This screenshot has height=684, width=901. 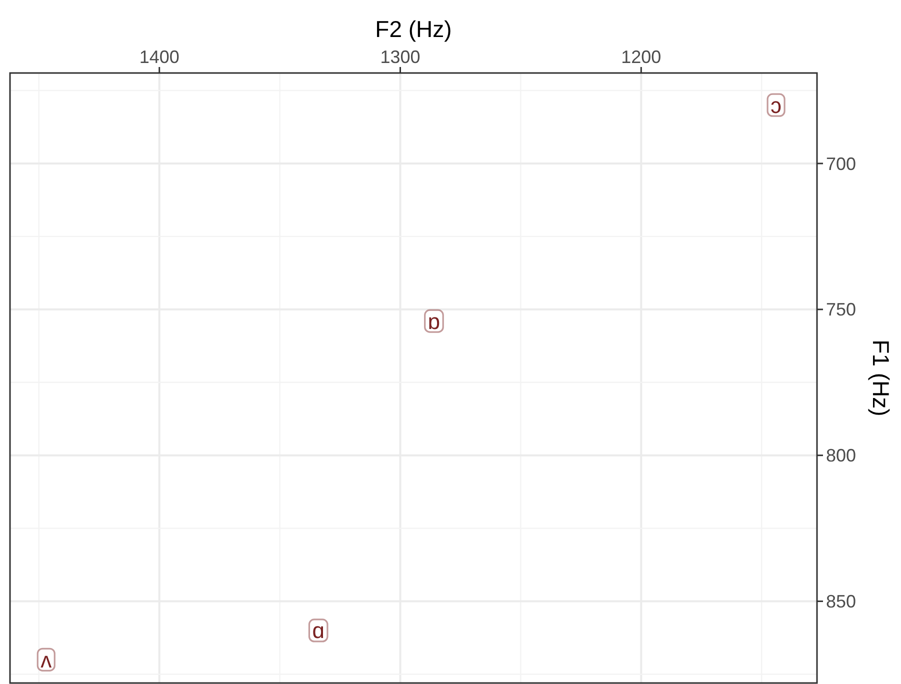 What do you see at coordinates (881, 378) in the screenshot?
I see `y-axis-title: F1 (Hz)` at bounding box center [881, 378].